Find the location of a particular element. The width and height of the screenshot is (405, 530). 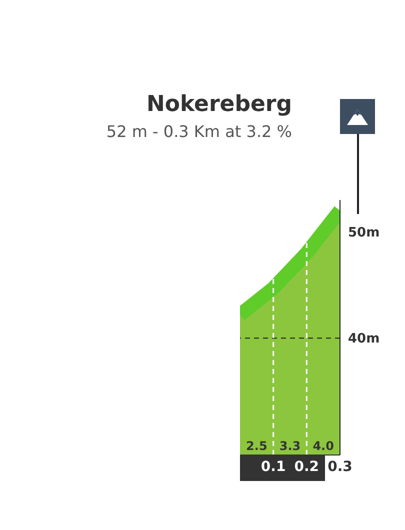

x-tick-label: 0.2 is located at coordinates (307, 467).